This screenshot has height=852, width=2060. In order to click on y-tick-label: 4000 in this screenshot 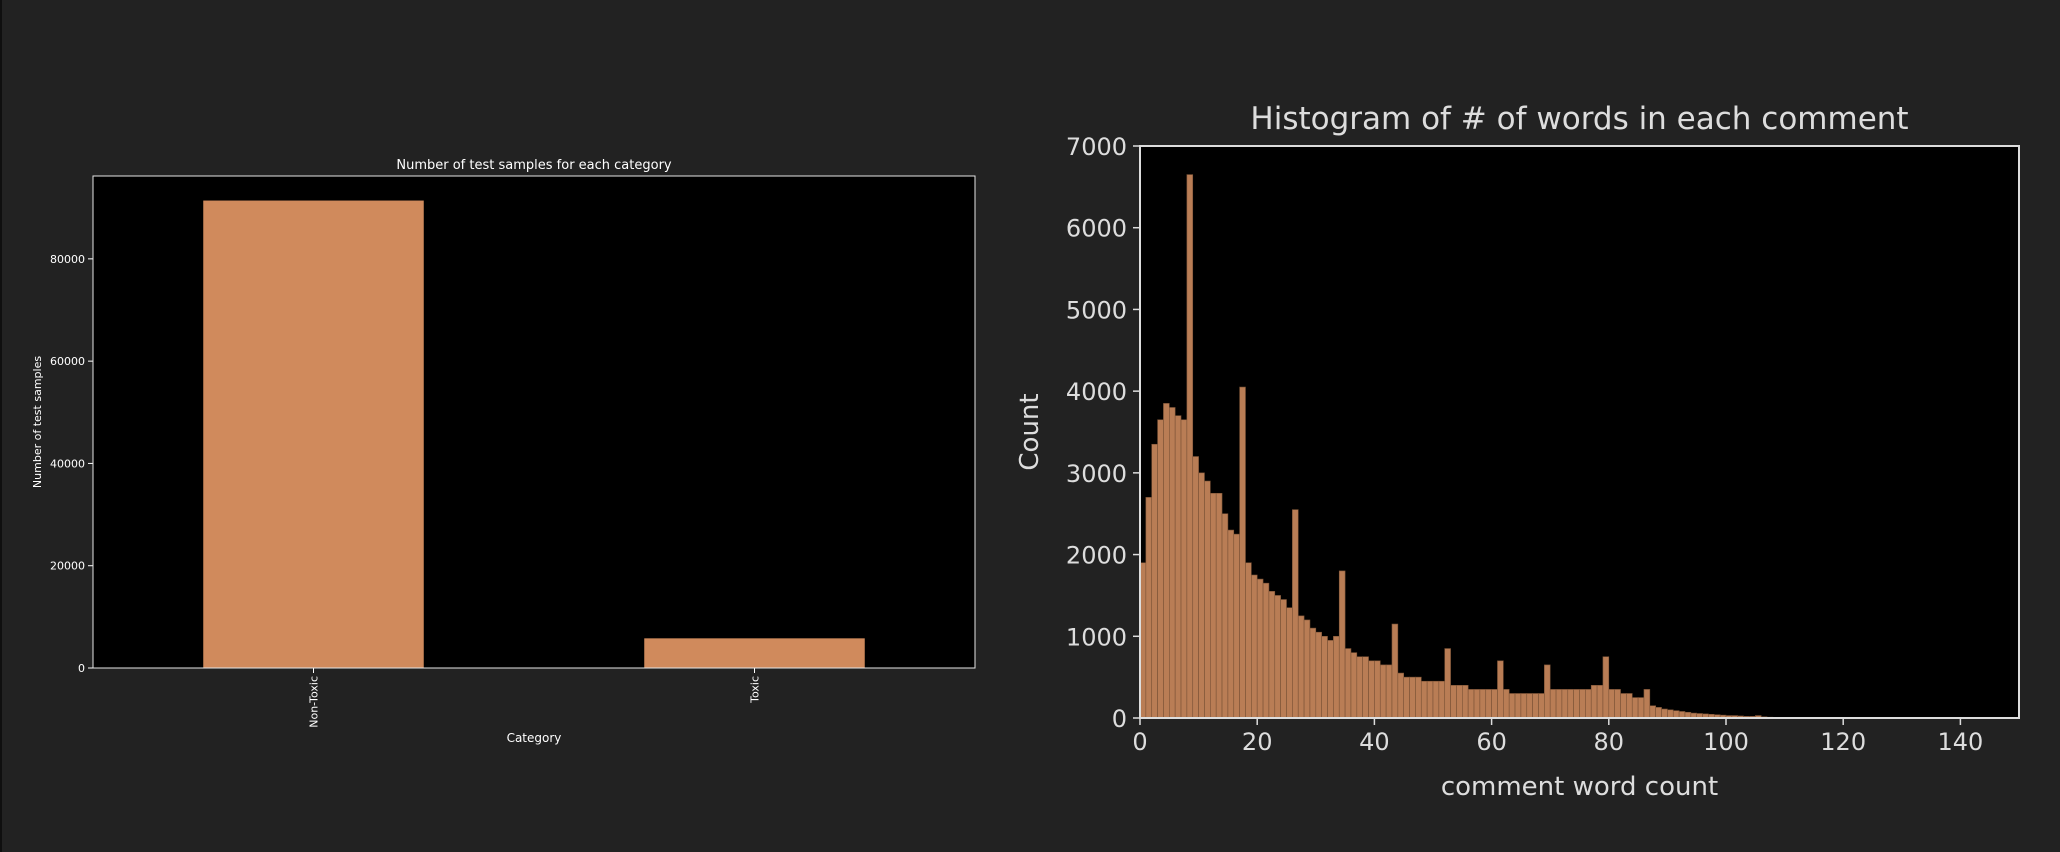, I will do `click(1096, 392)`.